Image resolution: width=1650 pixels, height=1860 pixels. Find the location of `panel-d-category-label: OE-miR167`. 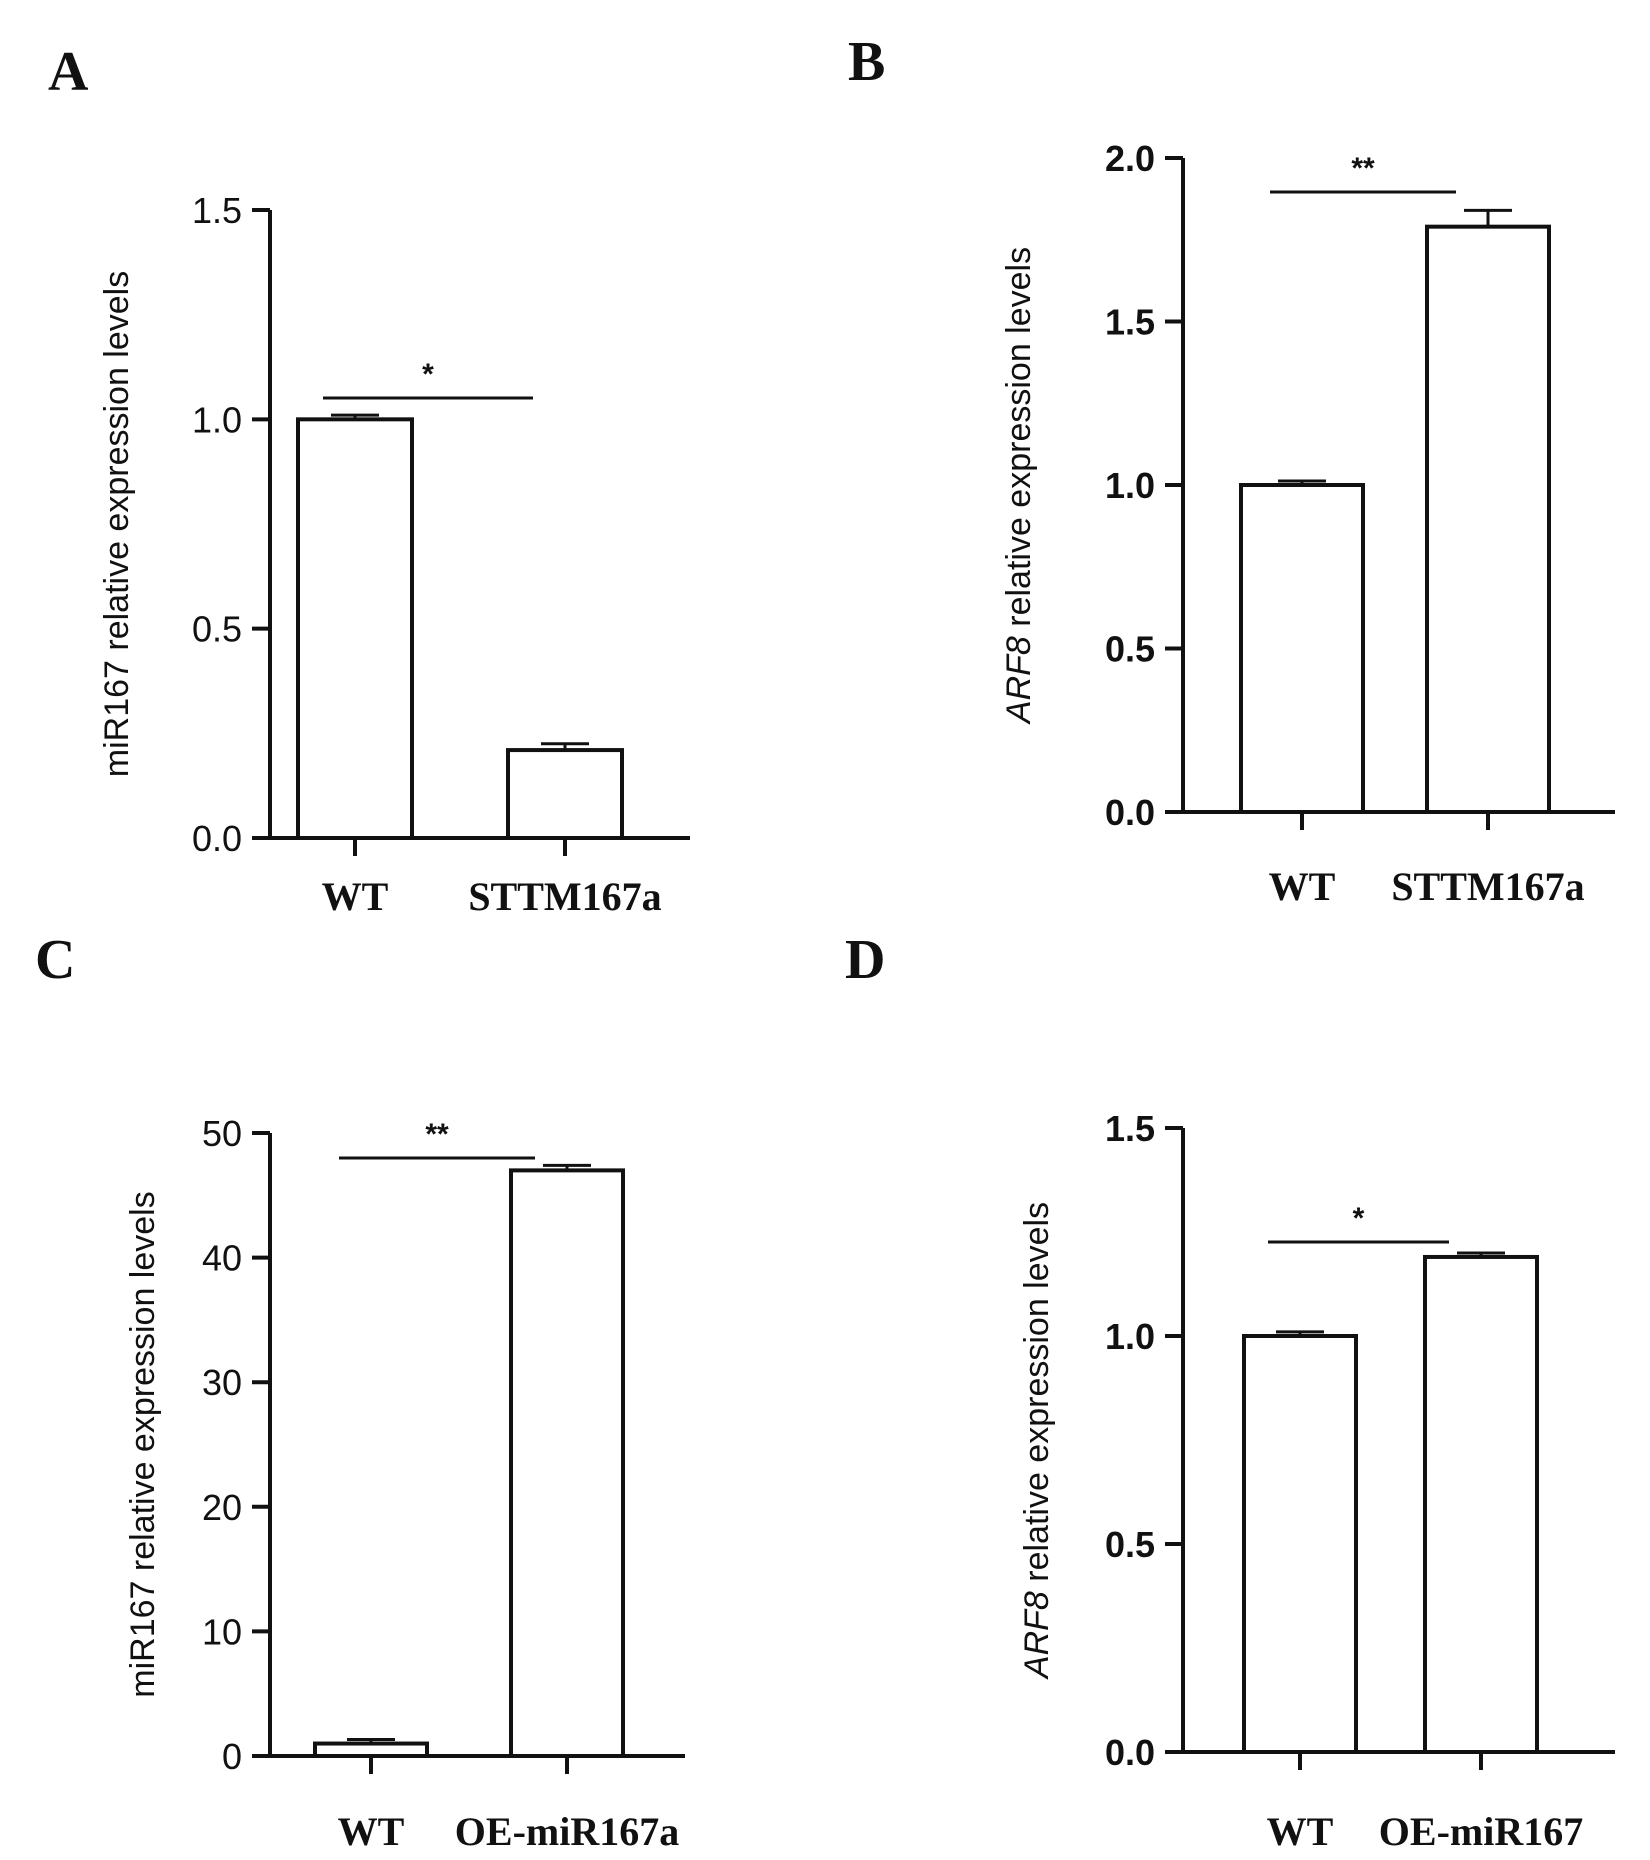

panel-d-category-label: OE-miR167 is located at coordinates (1481, 1831).